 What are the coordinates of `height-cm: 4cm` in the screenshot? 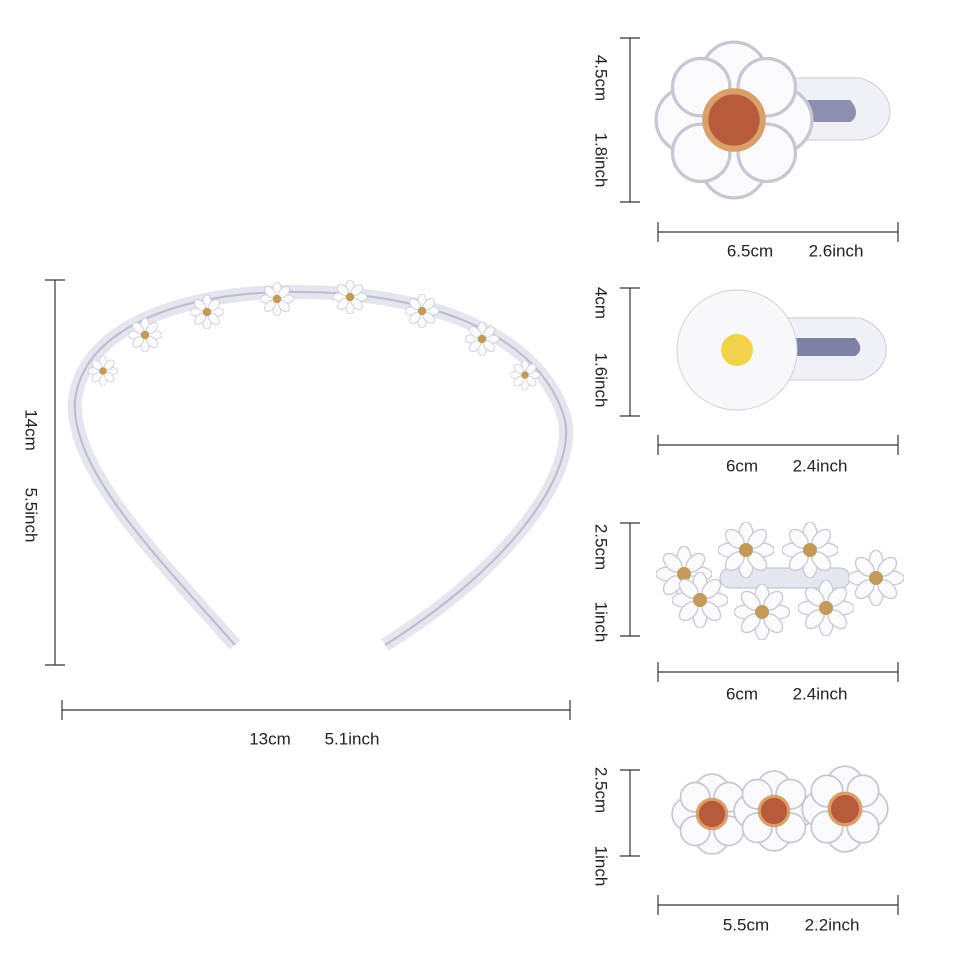 It's located at (601, 303).